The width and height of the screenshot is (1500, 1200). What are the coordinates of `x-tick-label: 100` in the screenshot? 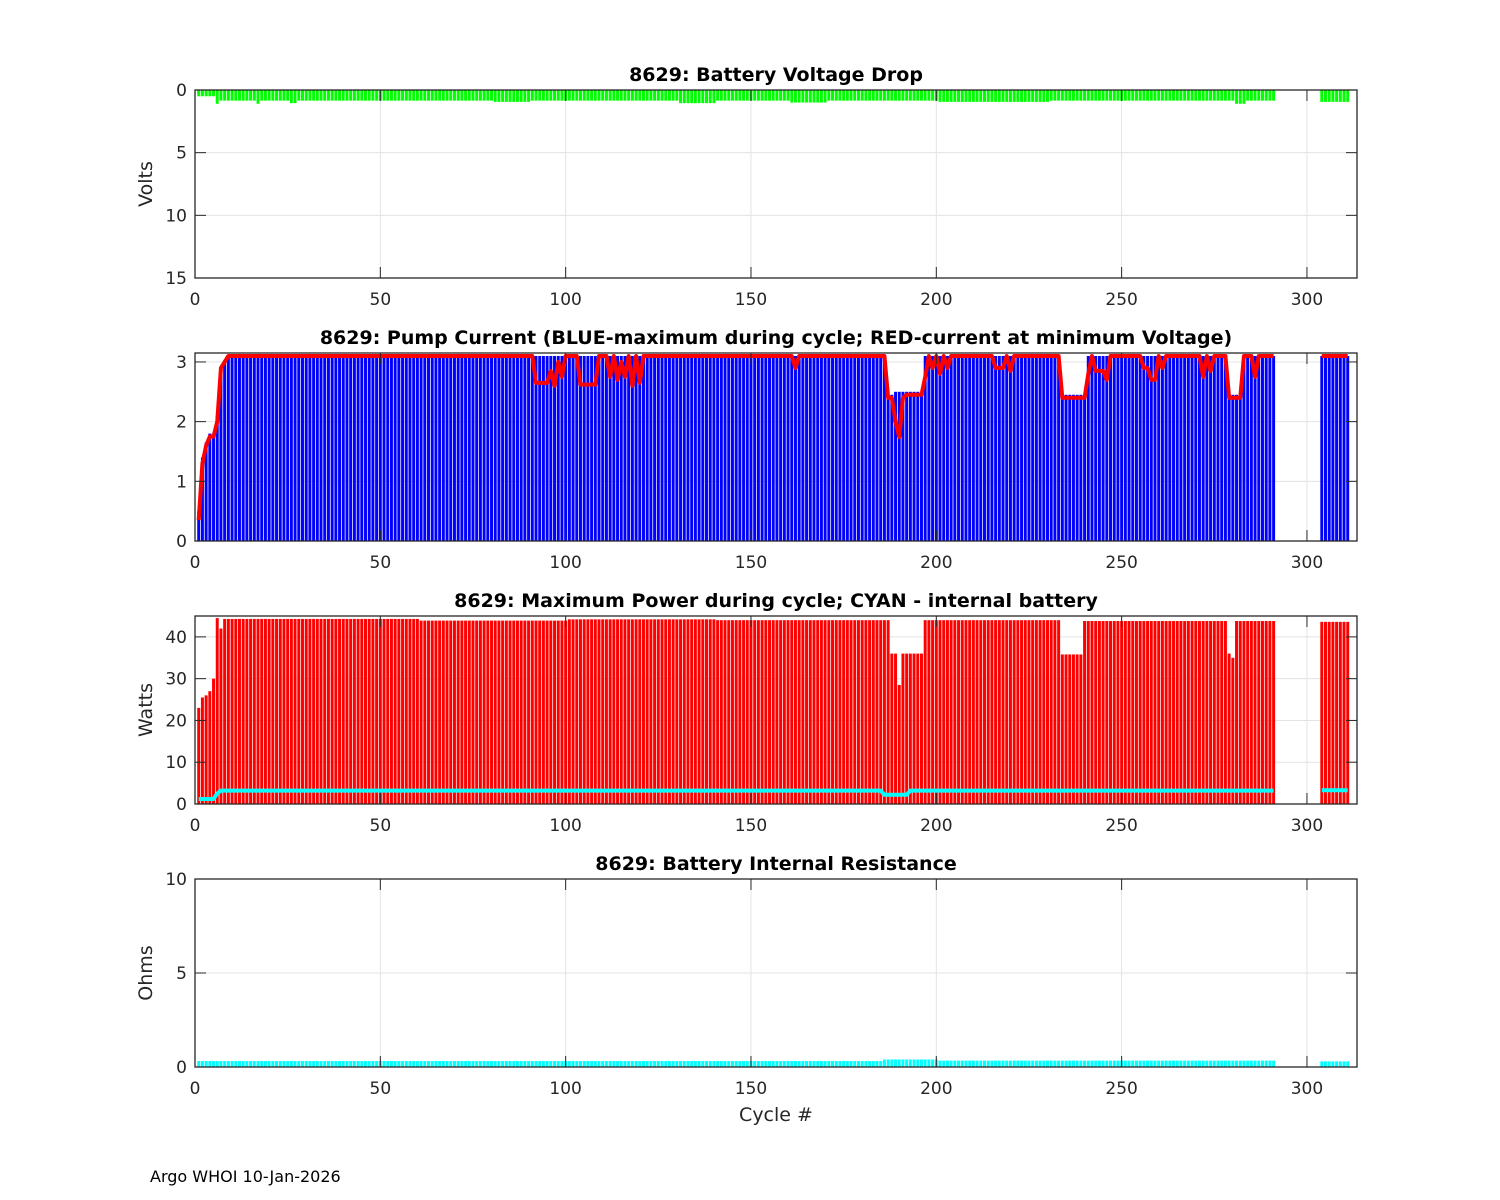 It's located at (565, 300).